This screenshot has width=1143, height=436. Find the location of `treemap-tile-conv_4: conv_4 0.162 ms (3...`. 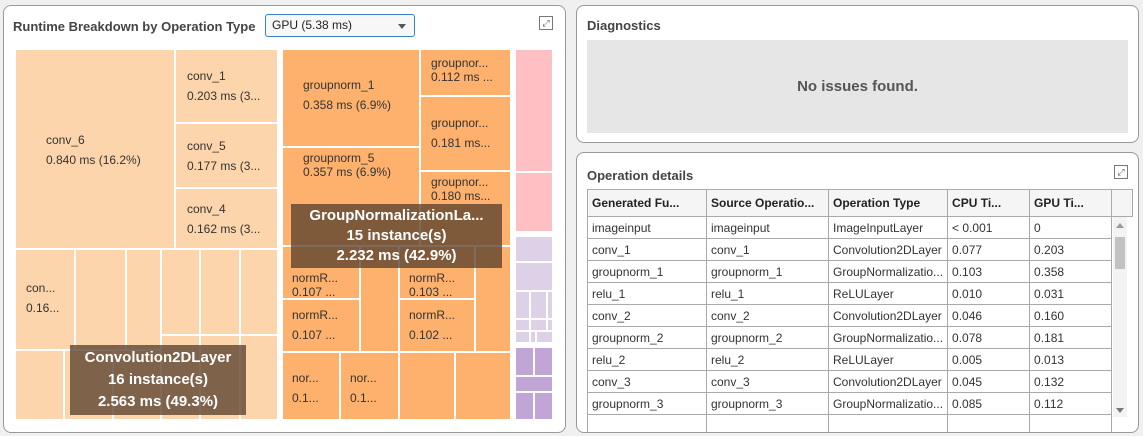

treemap-tile-conv_4: conv_4 0.162 ms (3... is located at coordinates (226, 218).